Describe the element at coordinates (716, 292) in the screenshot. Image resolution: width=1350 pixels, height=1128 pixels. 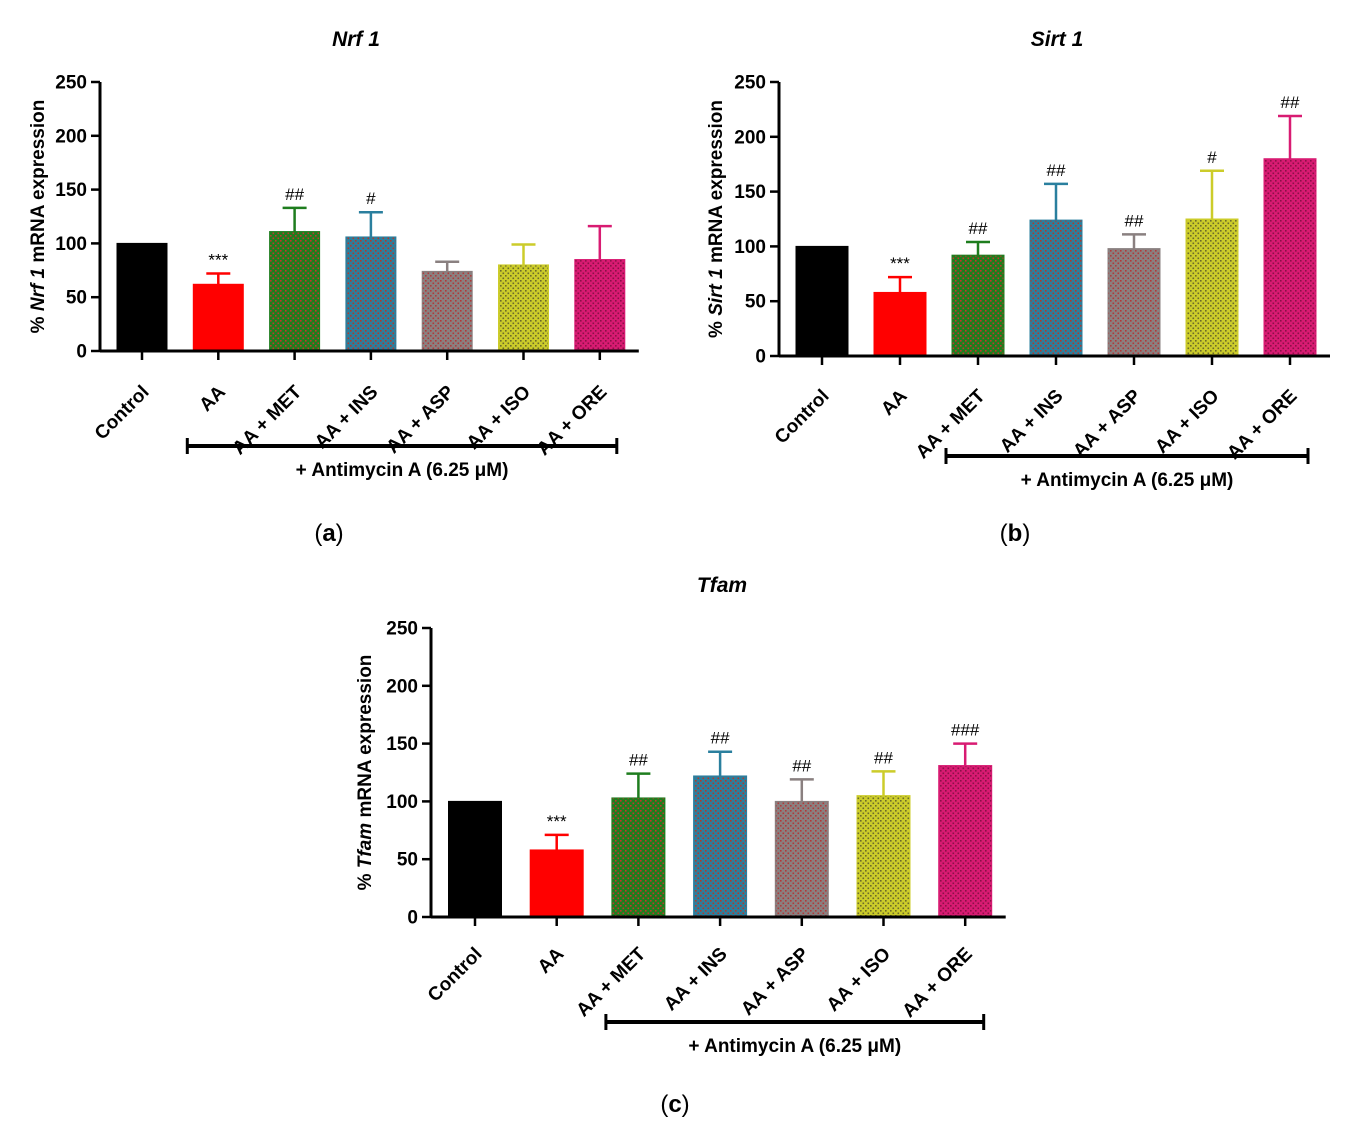
I see `y-axis-label-gene: Sirt 1` at that location.